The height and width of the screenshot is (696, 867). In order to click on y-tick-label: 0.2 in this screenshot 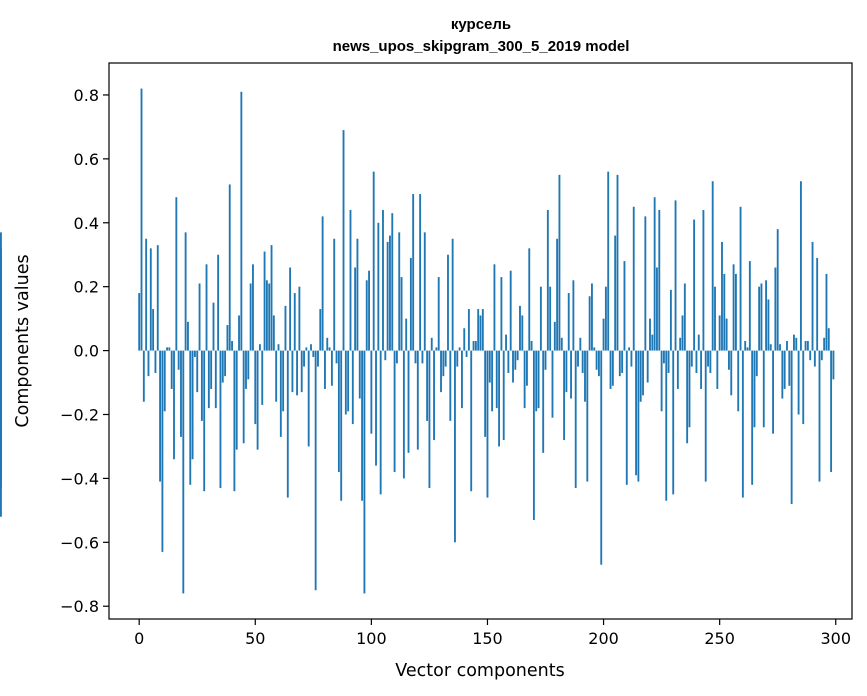, I will do `click(86, 287)`.